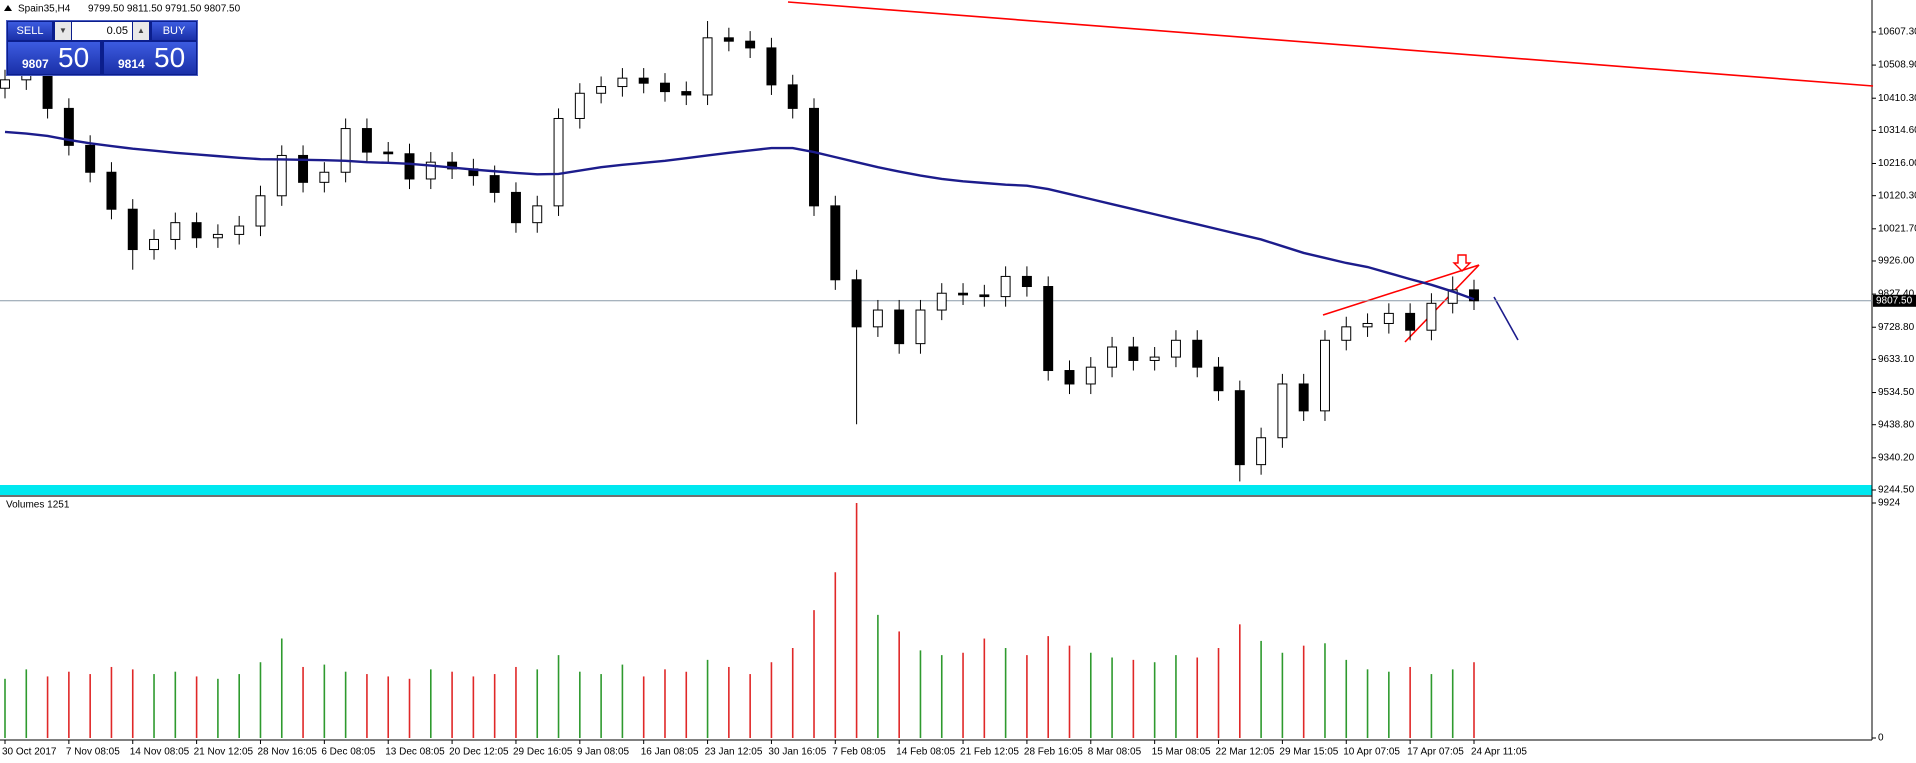 The height and width of the screenshot is (763, 1916). I want to click on bid-main: 9807, so click(35, 64).